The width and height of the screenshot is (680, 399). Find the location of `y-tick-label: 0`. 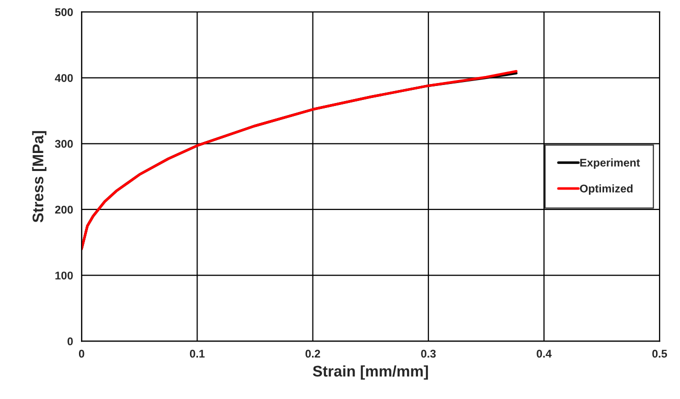

y-tick-label: 0 is located at coordinates (70, 341).